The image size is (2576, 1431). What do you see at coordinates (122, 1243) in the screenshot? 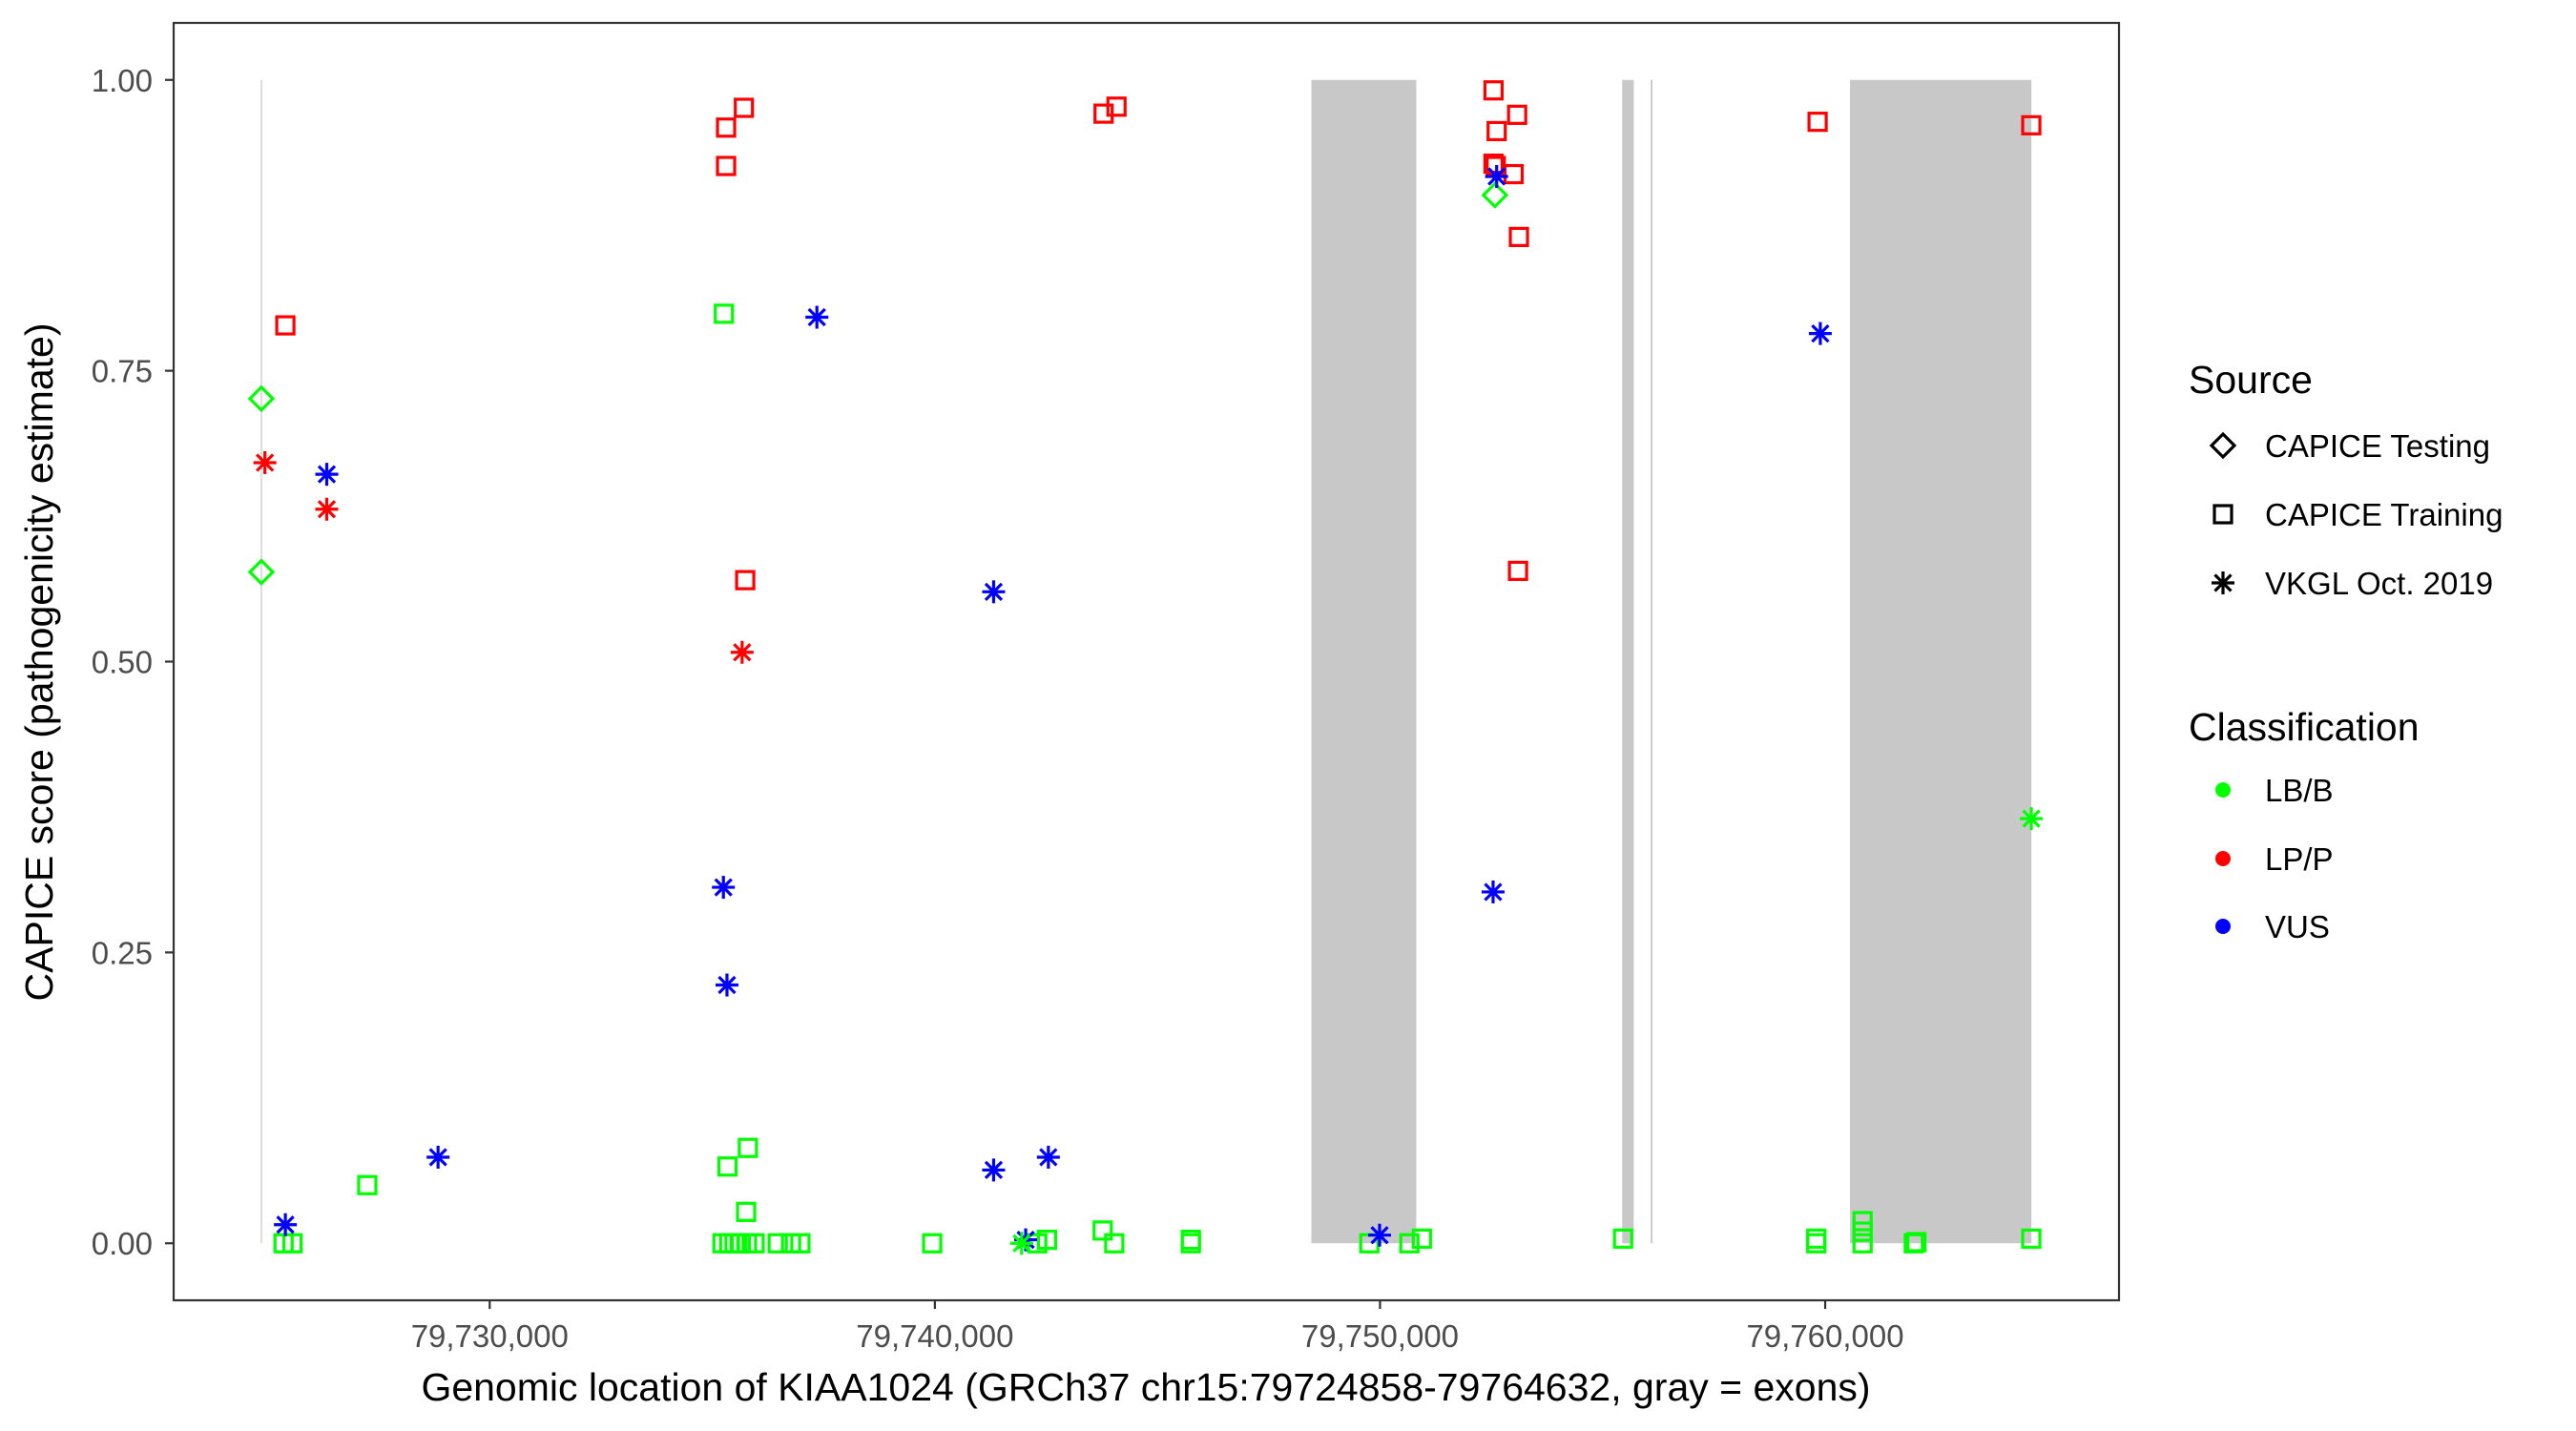
I see `y-tick-label: 0.00` at bounding box center [122, 1243].